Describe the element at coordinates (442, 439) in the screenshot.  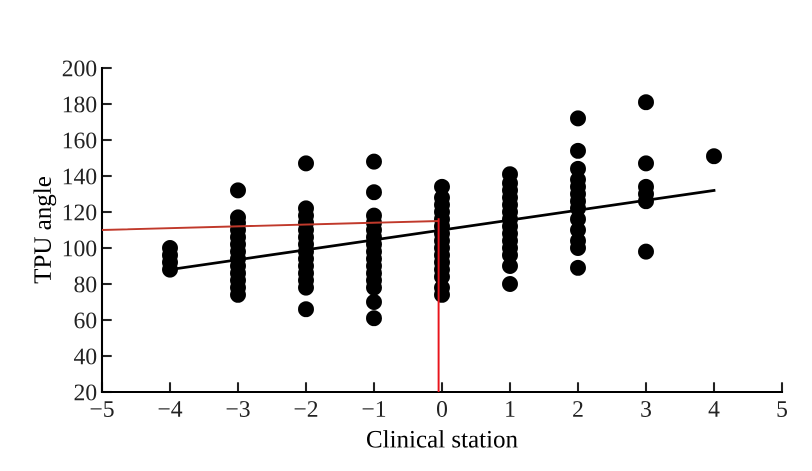
I see `x-axis-title: Clinical station` at that location.